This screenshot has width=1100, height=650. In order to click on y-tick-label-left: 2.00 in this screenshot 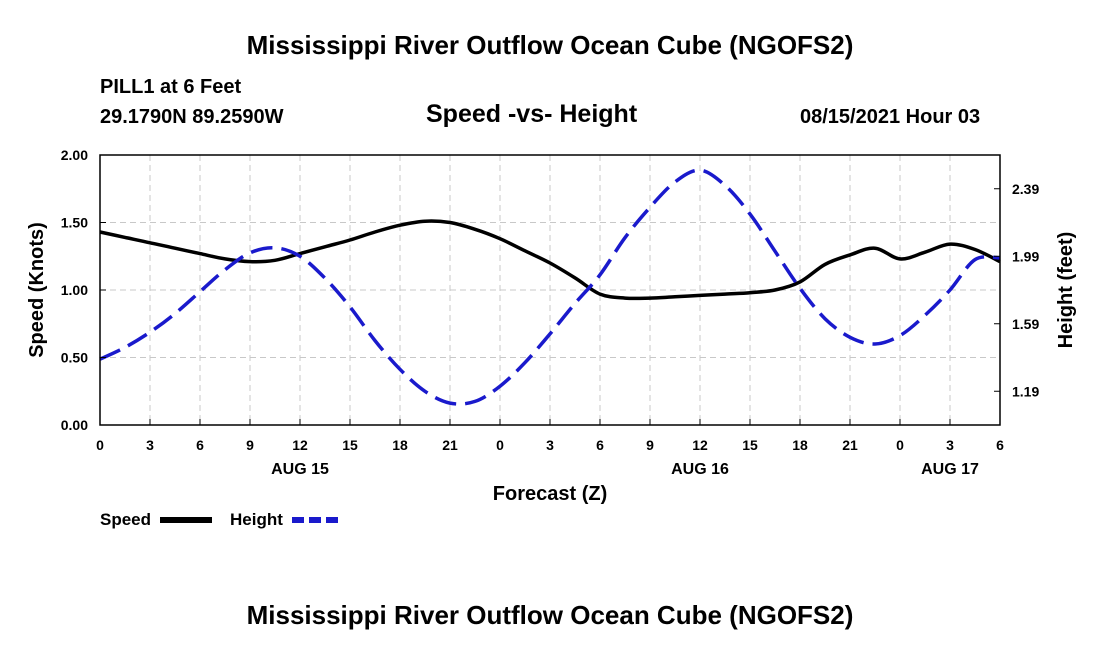, I will do `click(74, 155)`.